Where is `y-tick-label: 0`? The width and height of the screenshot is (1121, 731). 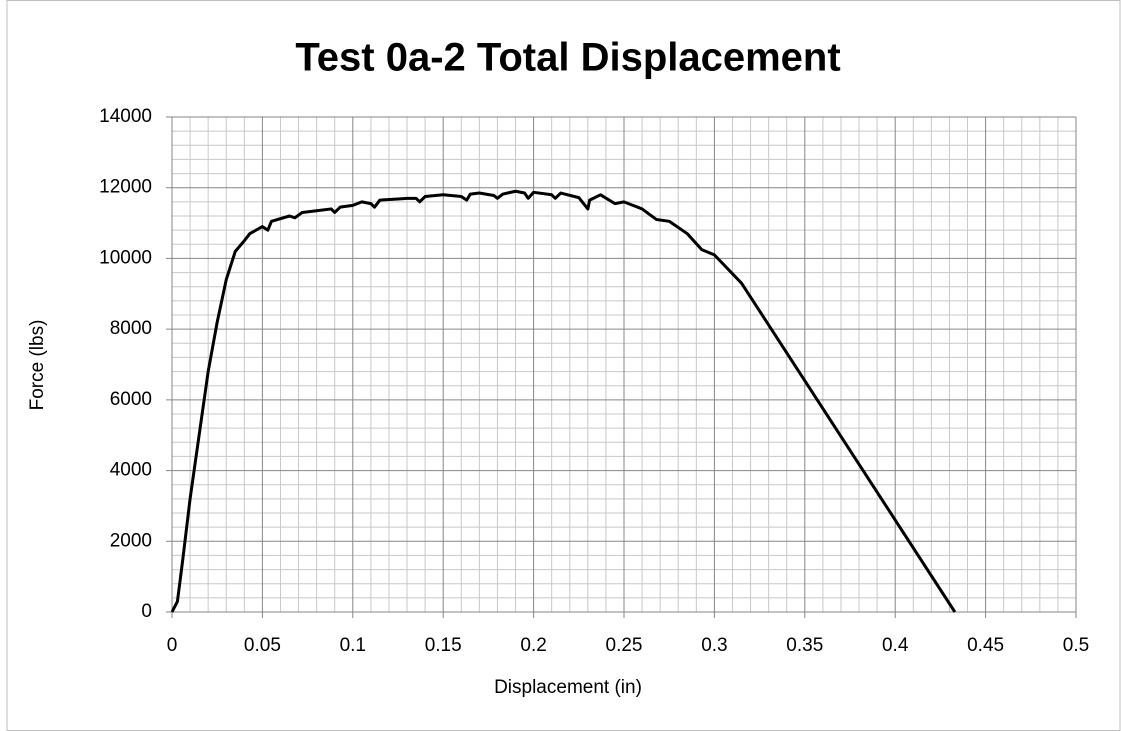
y-tick-label: 0 is located at coordinates (146, 611).